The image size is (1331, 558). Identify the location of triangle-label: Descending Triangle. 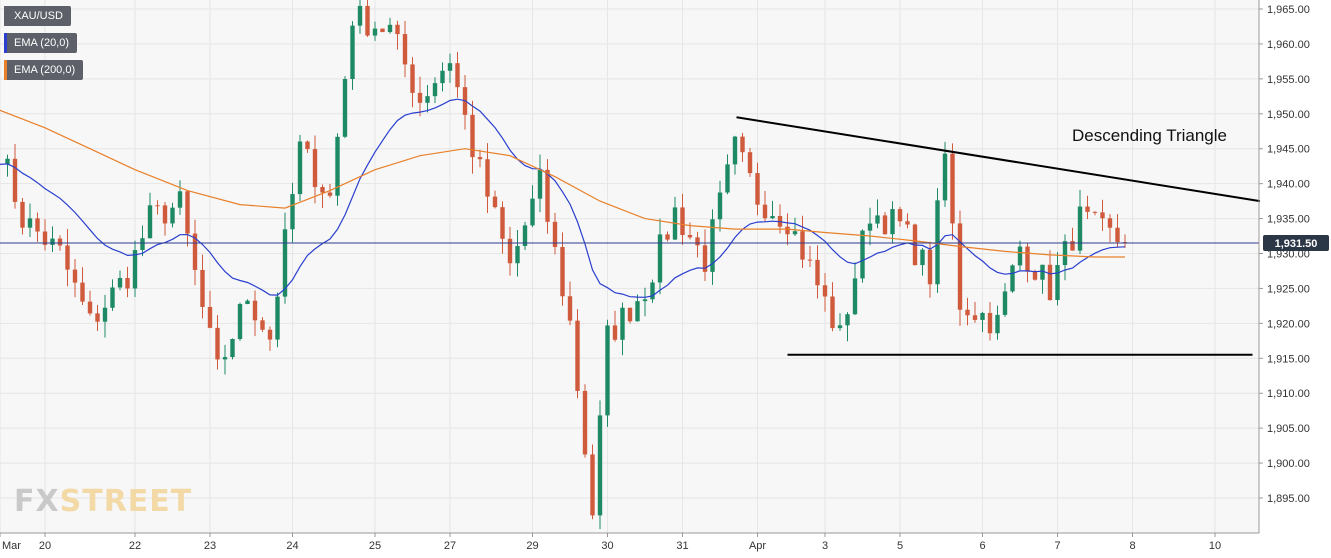
(1149, 135).